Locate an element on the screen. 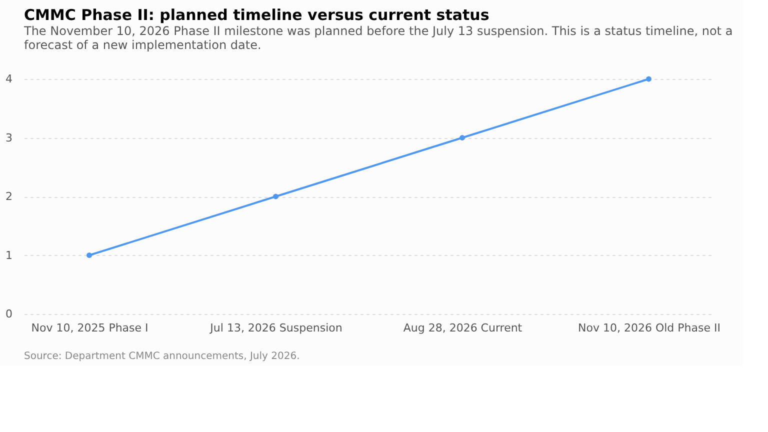 Image resolution: width=768 pixels, height=432 pixels. x-tick-label: Nov 10, 2026 Old Phase II is located at coordinates (649, 328).